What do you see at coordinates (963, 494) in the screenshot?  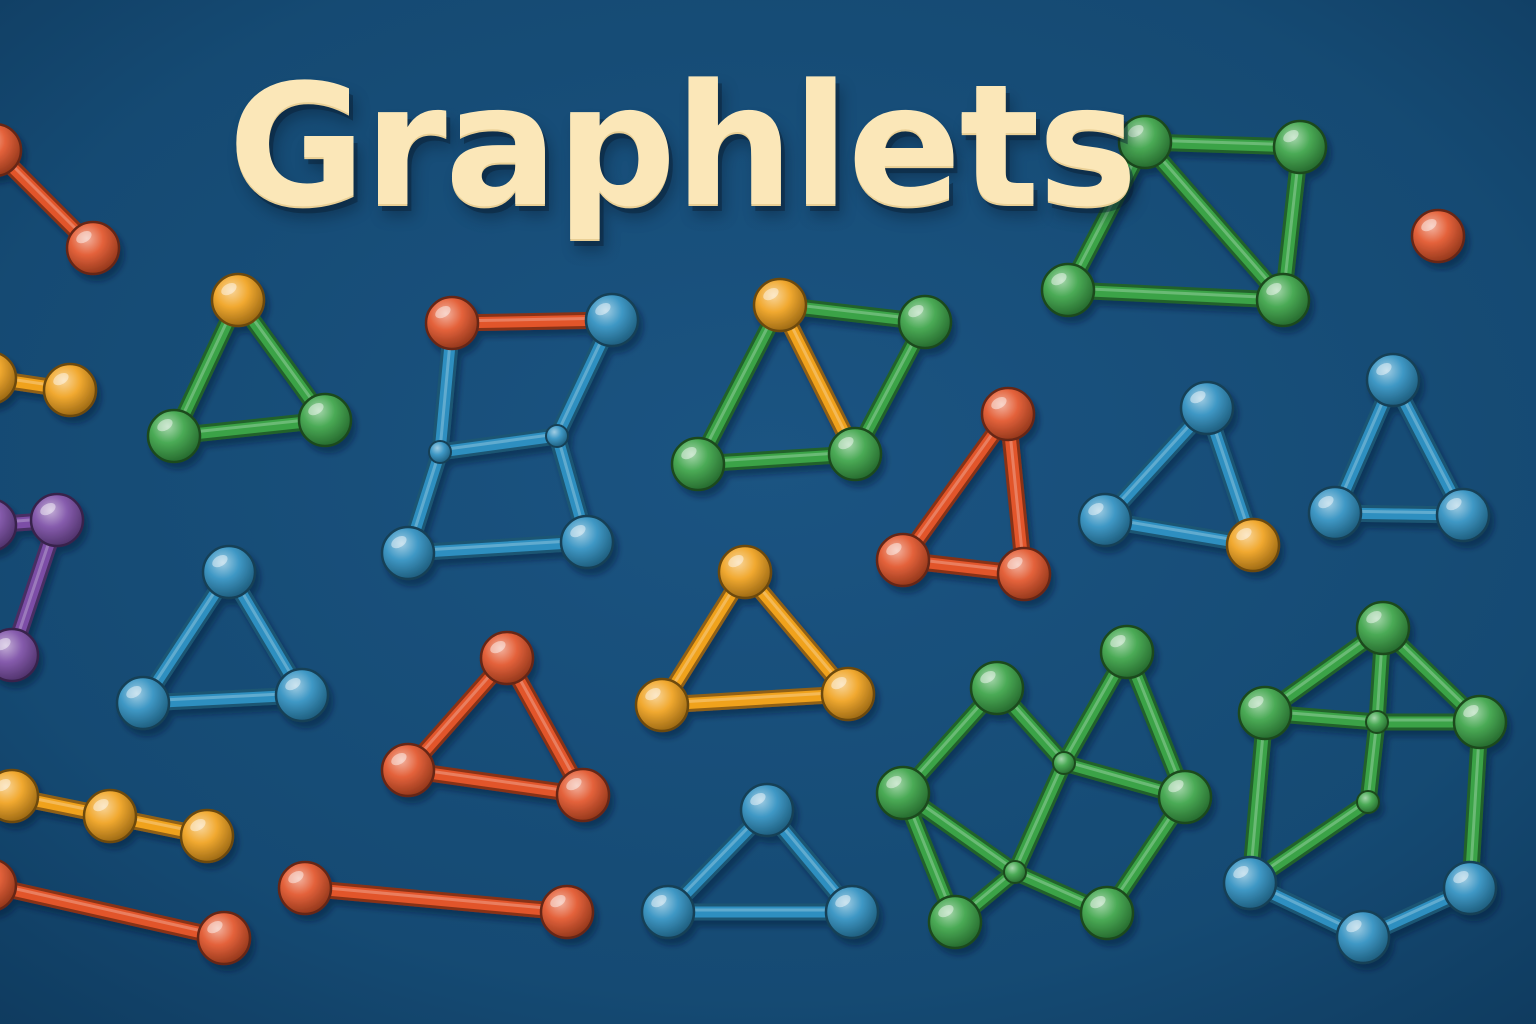 I see `graphlet-triangle-red-mid` at bounding box center [963, 494].